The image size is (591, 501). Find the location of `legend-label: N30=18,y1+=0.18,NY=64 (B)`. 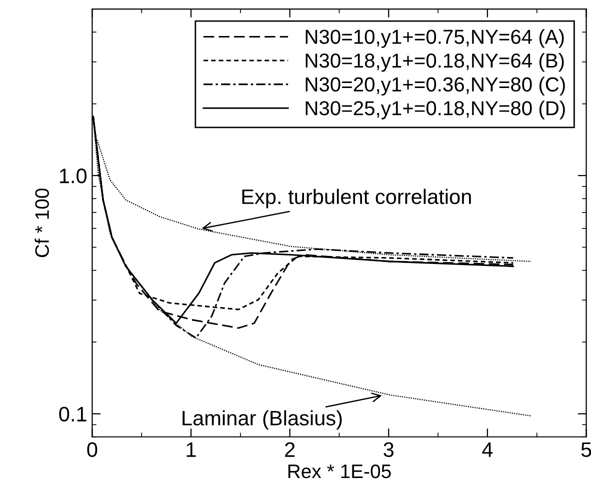

legend-label: N30=18,y1+=0.18,NY=64 (B) is located at coordinates (435, 62).